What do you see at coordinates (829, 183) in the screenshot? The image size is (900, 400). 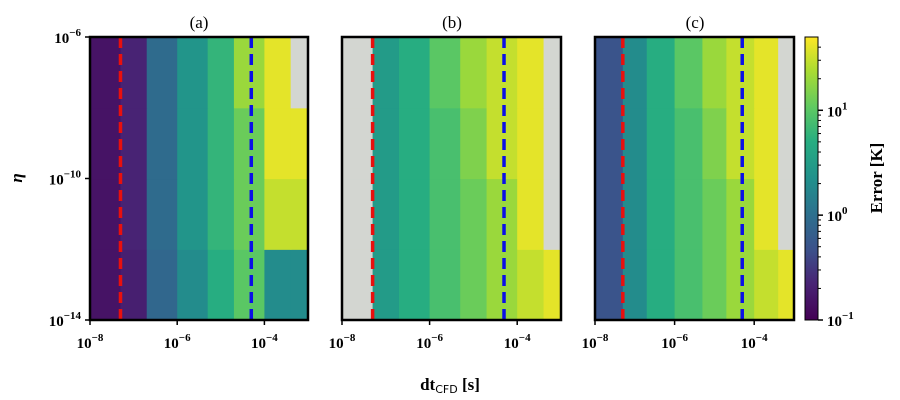 I see `colorbar: 10⁻¹ 10⁰ 10¹` at bounding box center [829, 183].